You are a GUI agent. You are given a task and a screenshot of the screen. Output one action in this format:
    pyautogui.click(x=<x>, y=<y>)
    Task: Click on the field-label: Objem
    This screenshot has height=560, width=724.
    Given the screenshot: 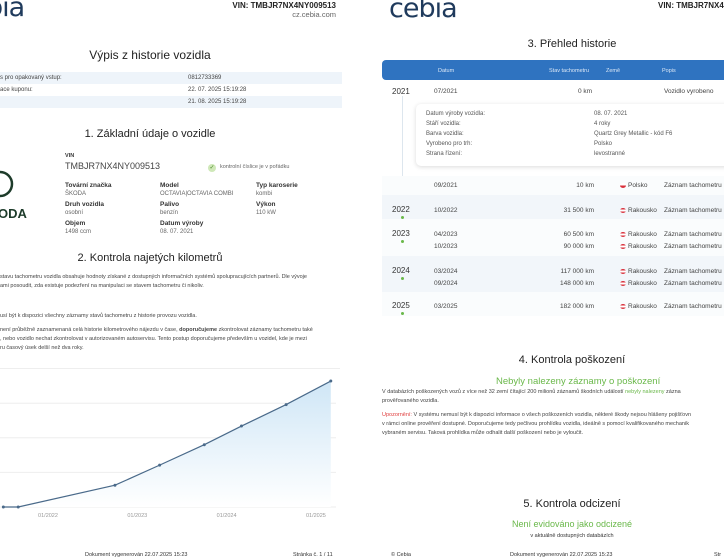 What is the action you would take?
    pyautogui.click(x=75, y=223)
    